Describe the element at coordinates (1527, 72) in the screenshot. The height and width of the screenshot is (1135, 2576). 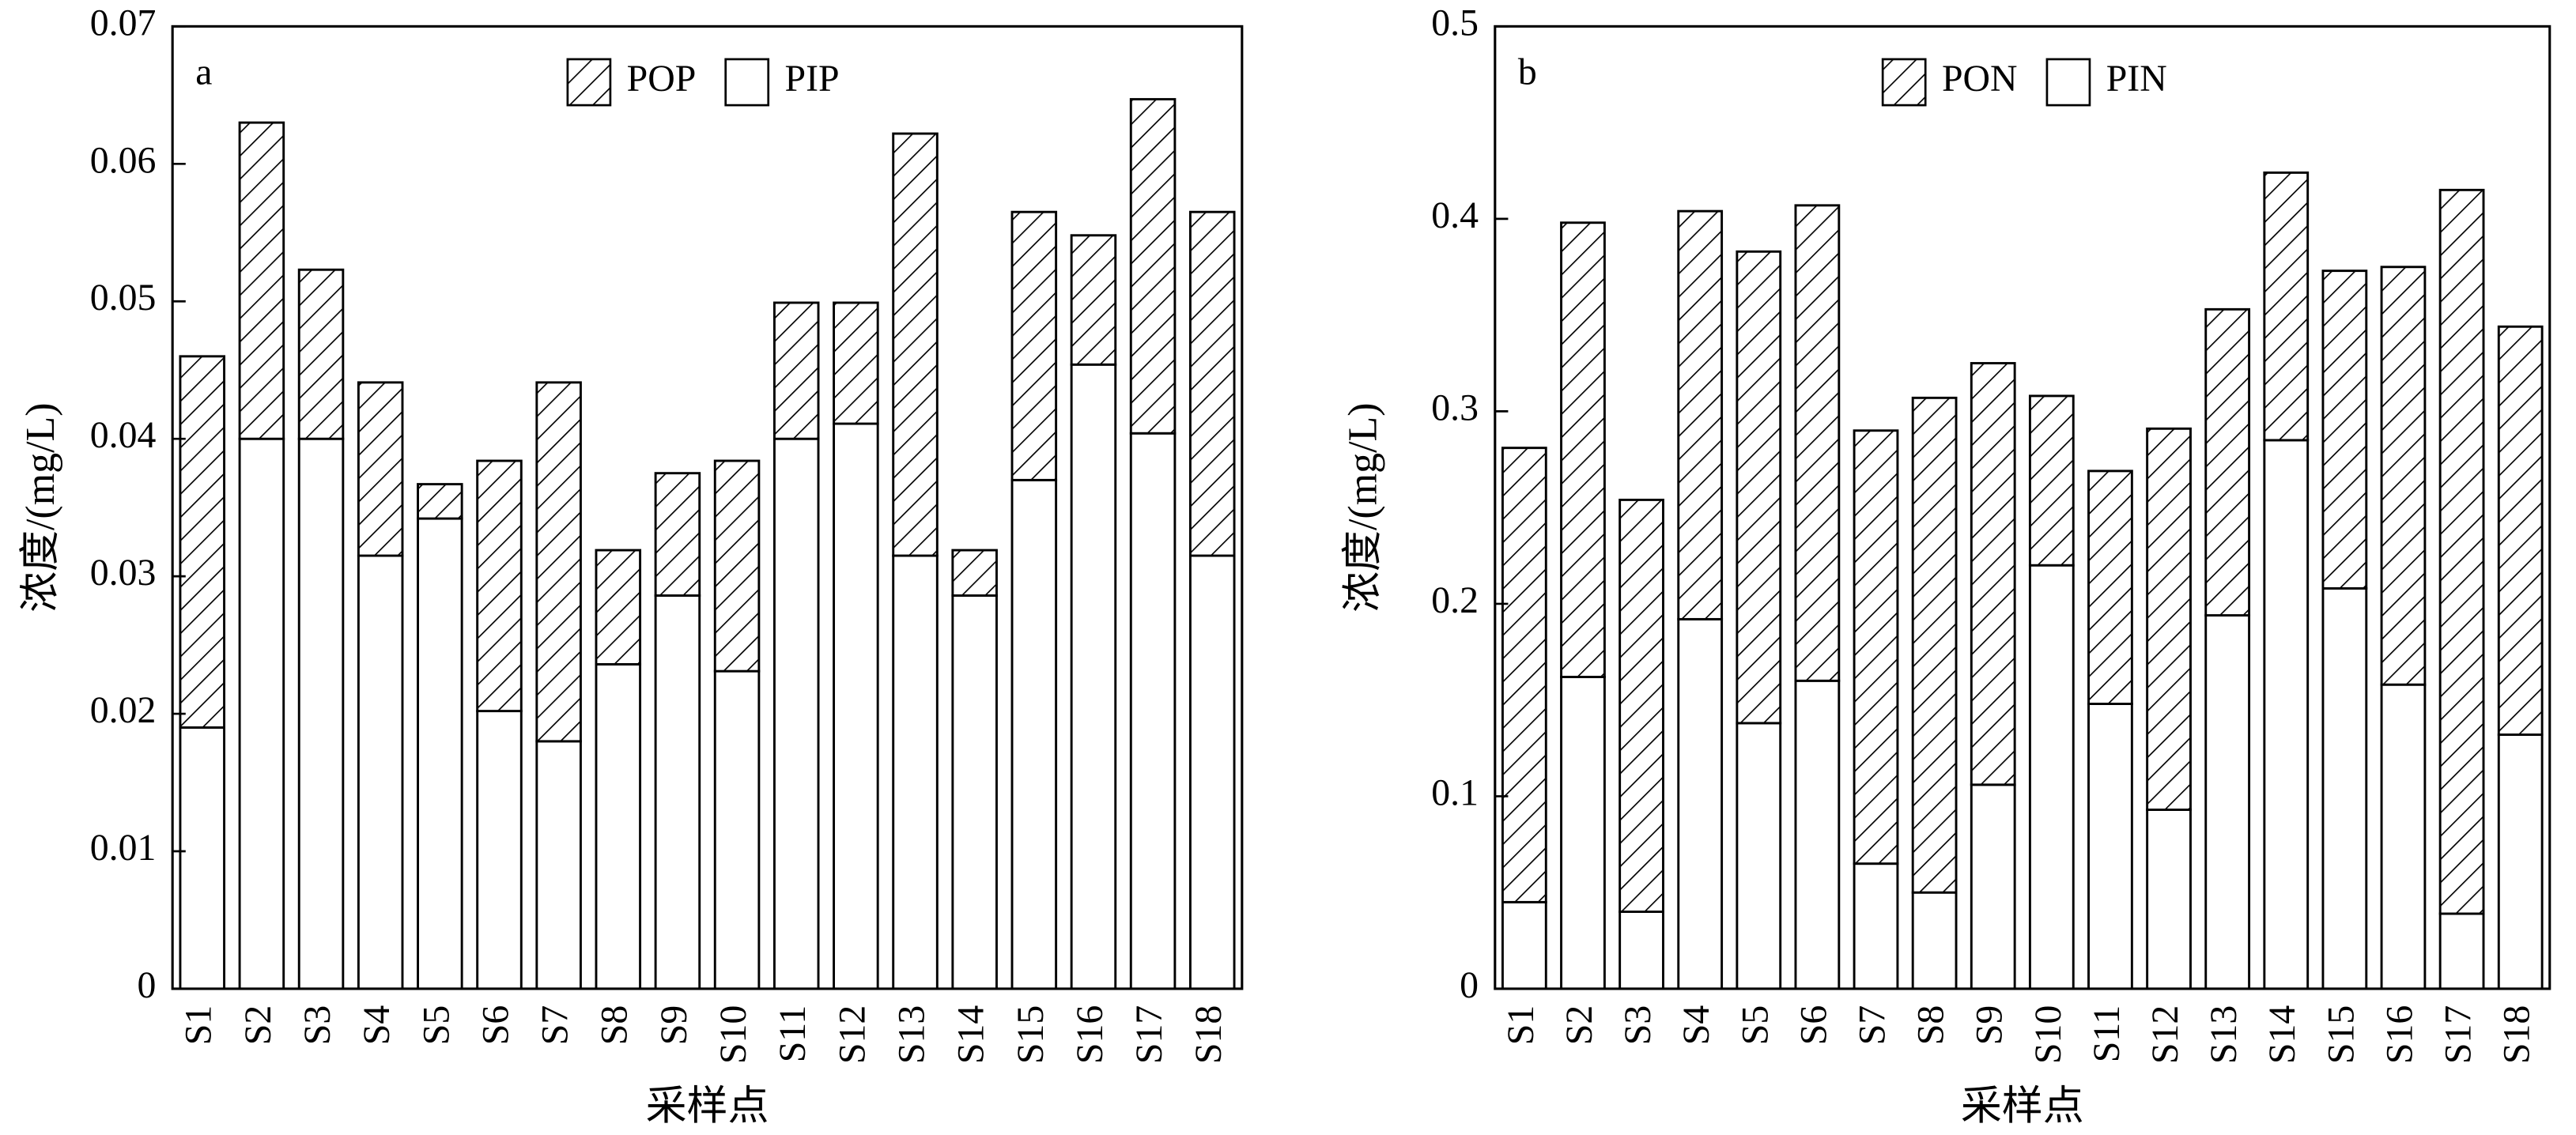
I see `panel-label: b` at that location.